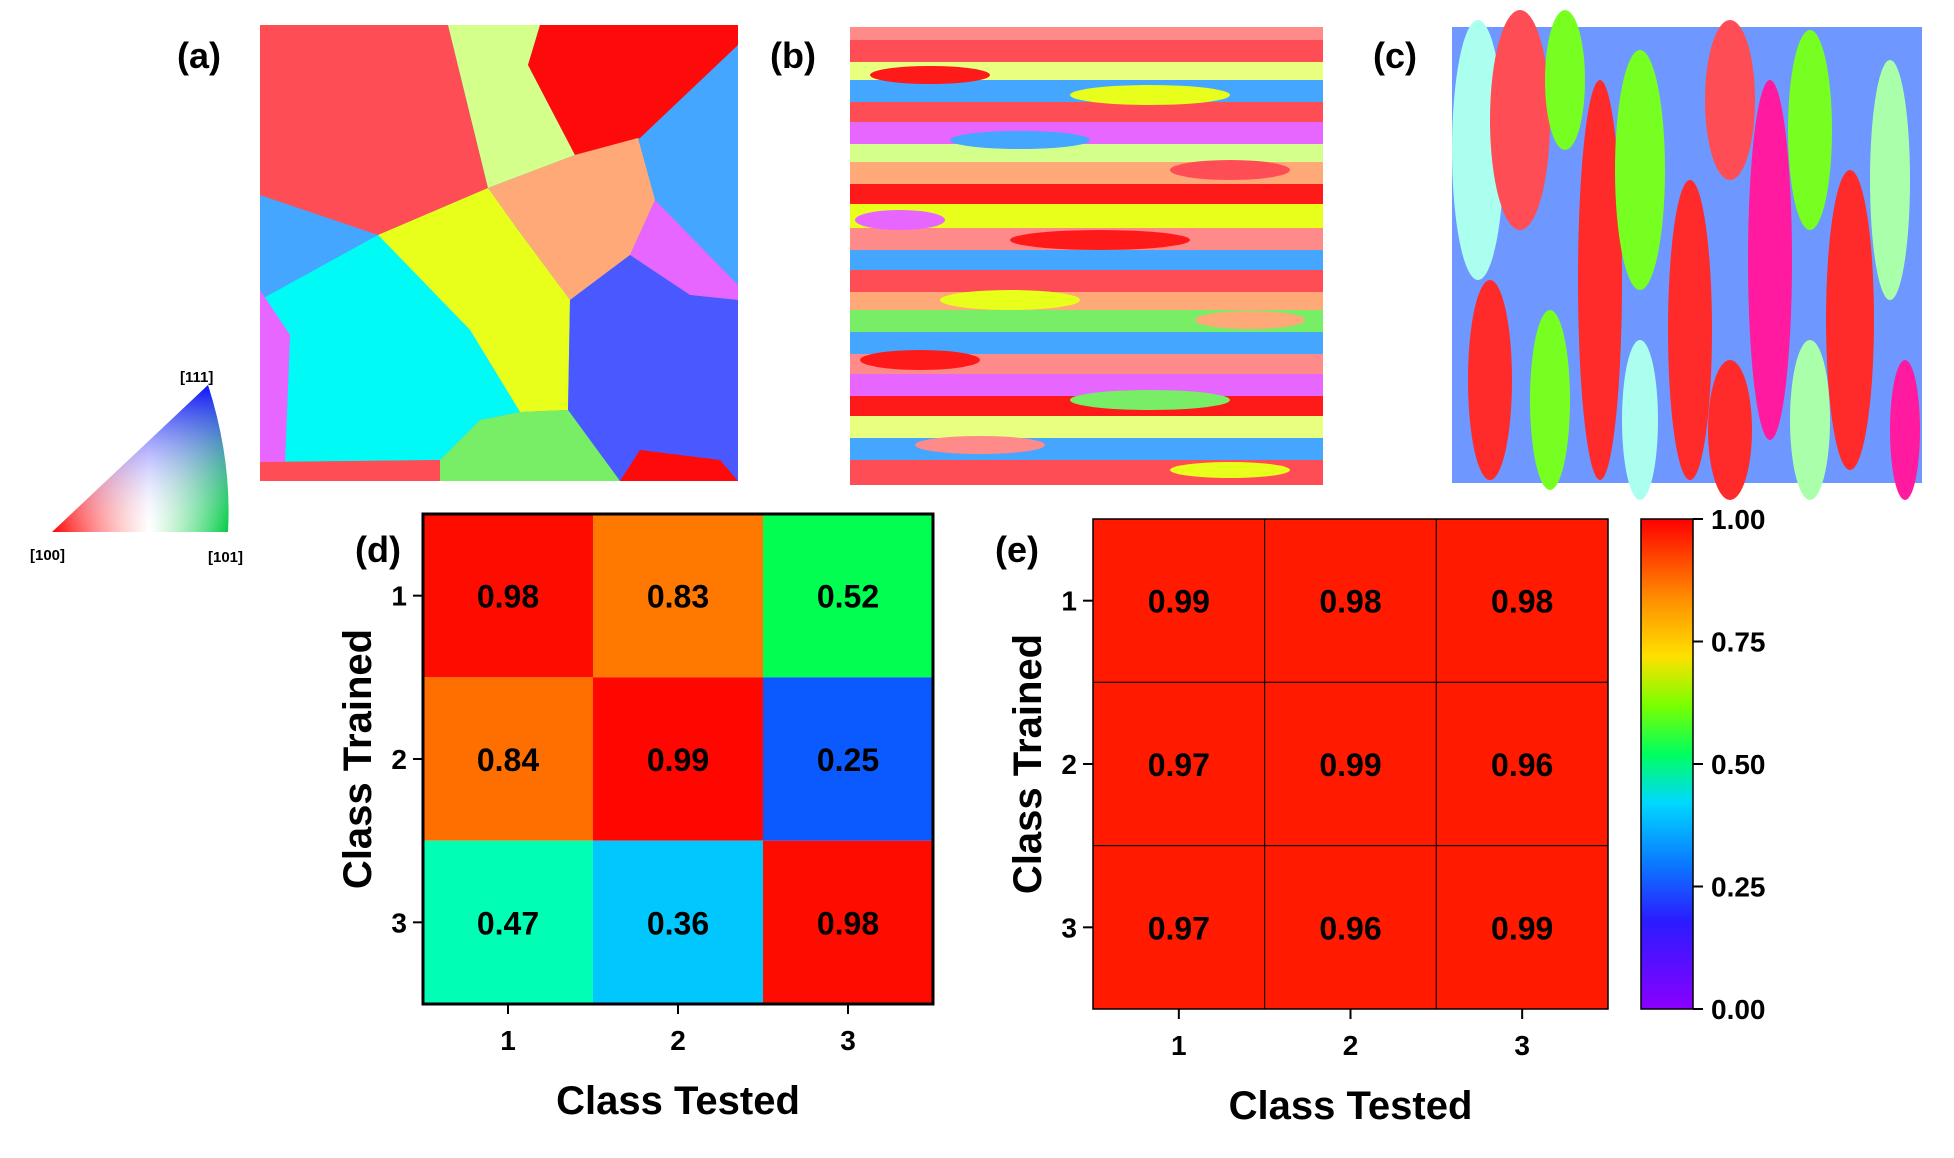 The width and height of the screenshot is (1954, 1158). I want to click on heatmap-value-label: 0.84, so click(508, 760).